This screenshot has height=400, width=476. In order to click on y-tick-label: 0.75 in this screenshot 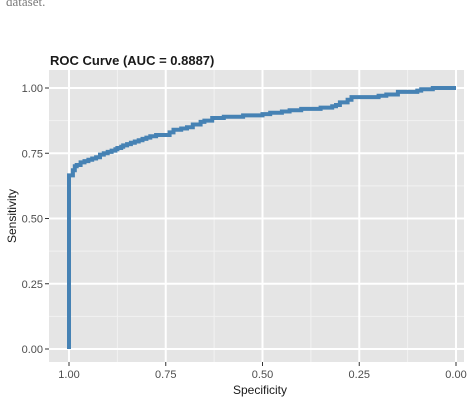, I will do `click(32, 154)`.